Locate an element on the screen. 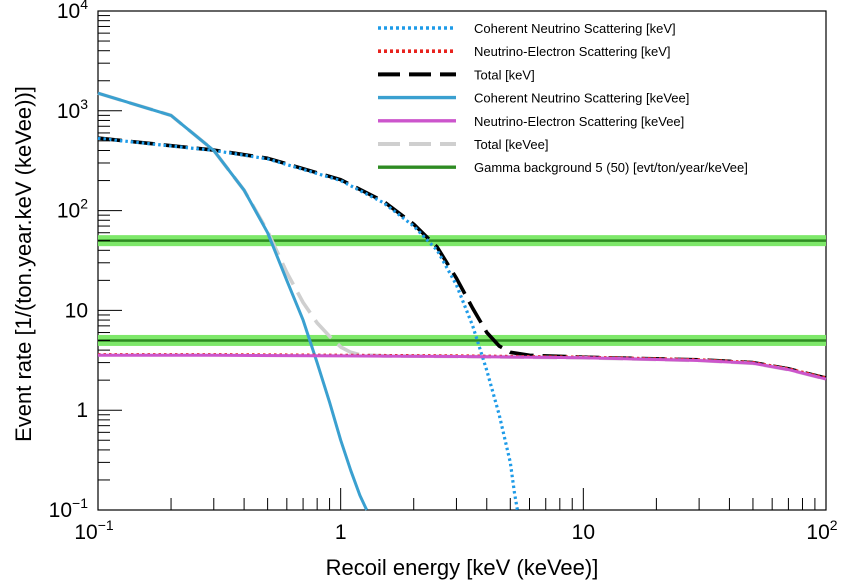 Image resolution: width=847 pixels, height=584 pixels. legend-entry-0: Coherent Neutrino Scattering [keV] is located at coordinates (575, 28).